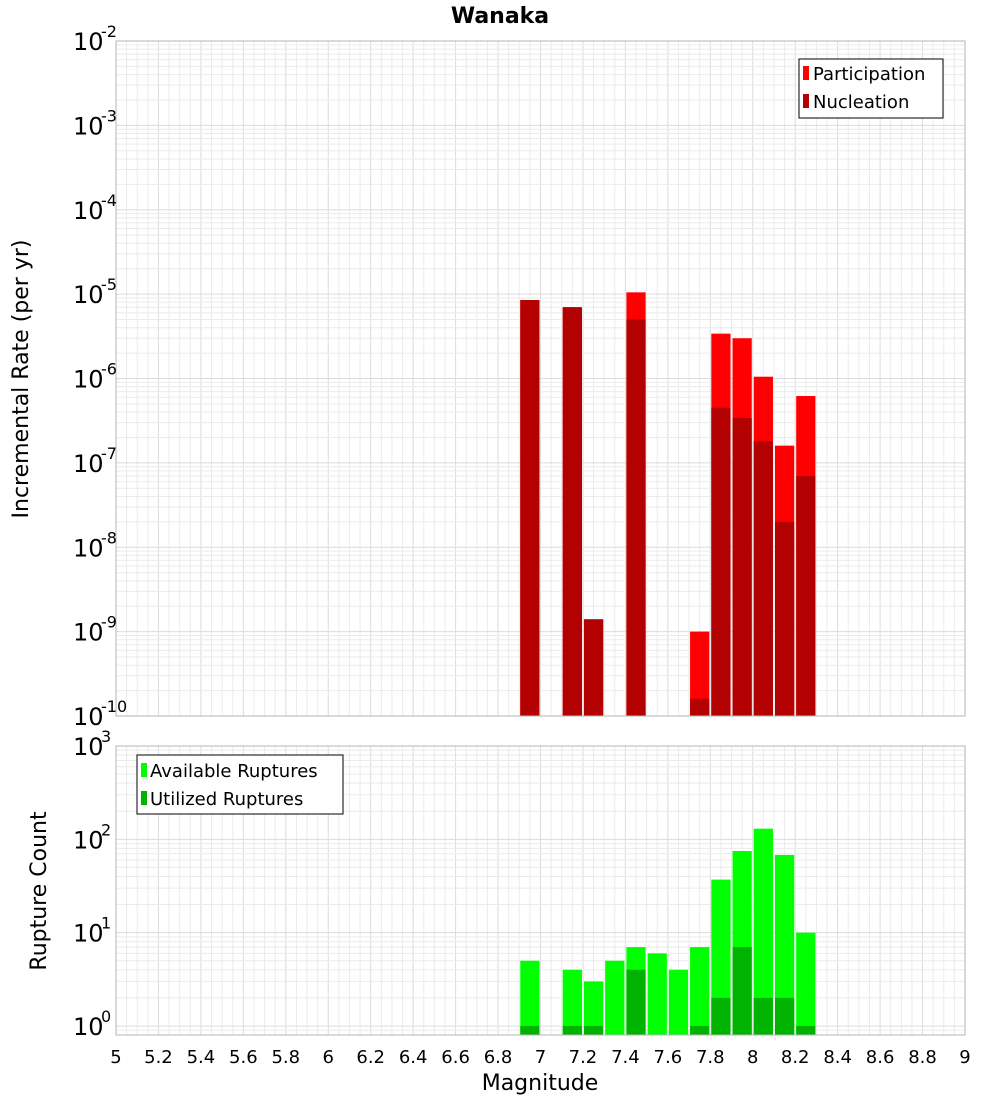  Describe the element at coordinates (109, 537) in the screenshot. I see `top-y-tick-exponent: -8` at that location.